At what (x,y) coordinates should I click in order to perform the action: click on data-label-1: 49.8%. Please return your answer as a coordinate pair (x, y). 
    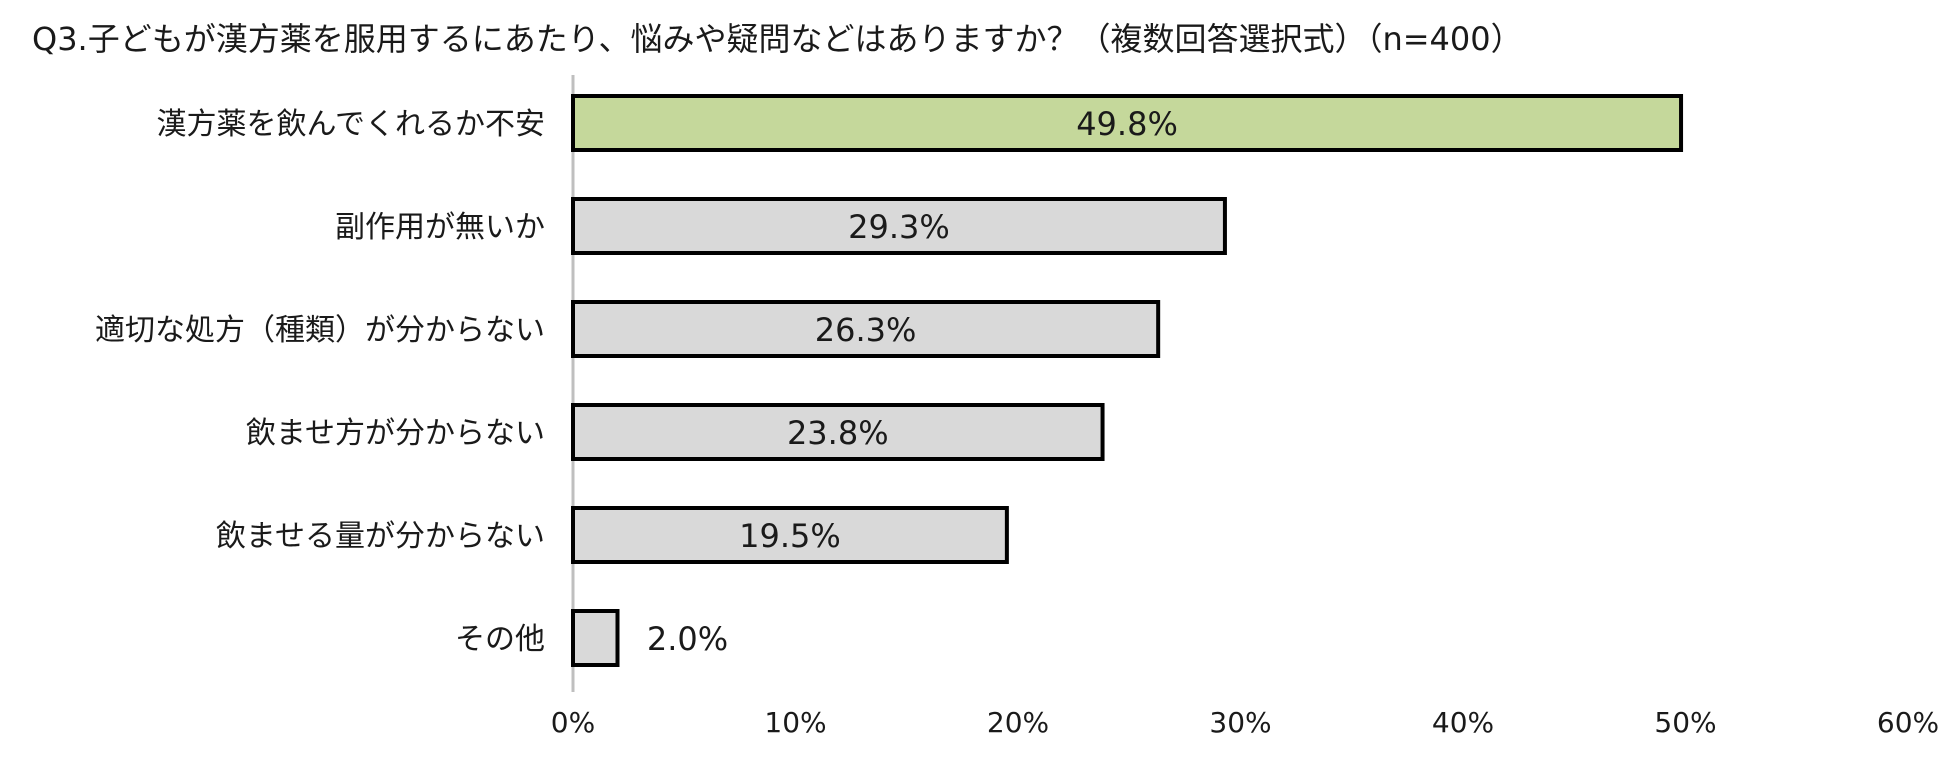
    Looking at the image, I should click on (1127, 124).